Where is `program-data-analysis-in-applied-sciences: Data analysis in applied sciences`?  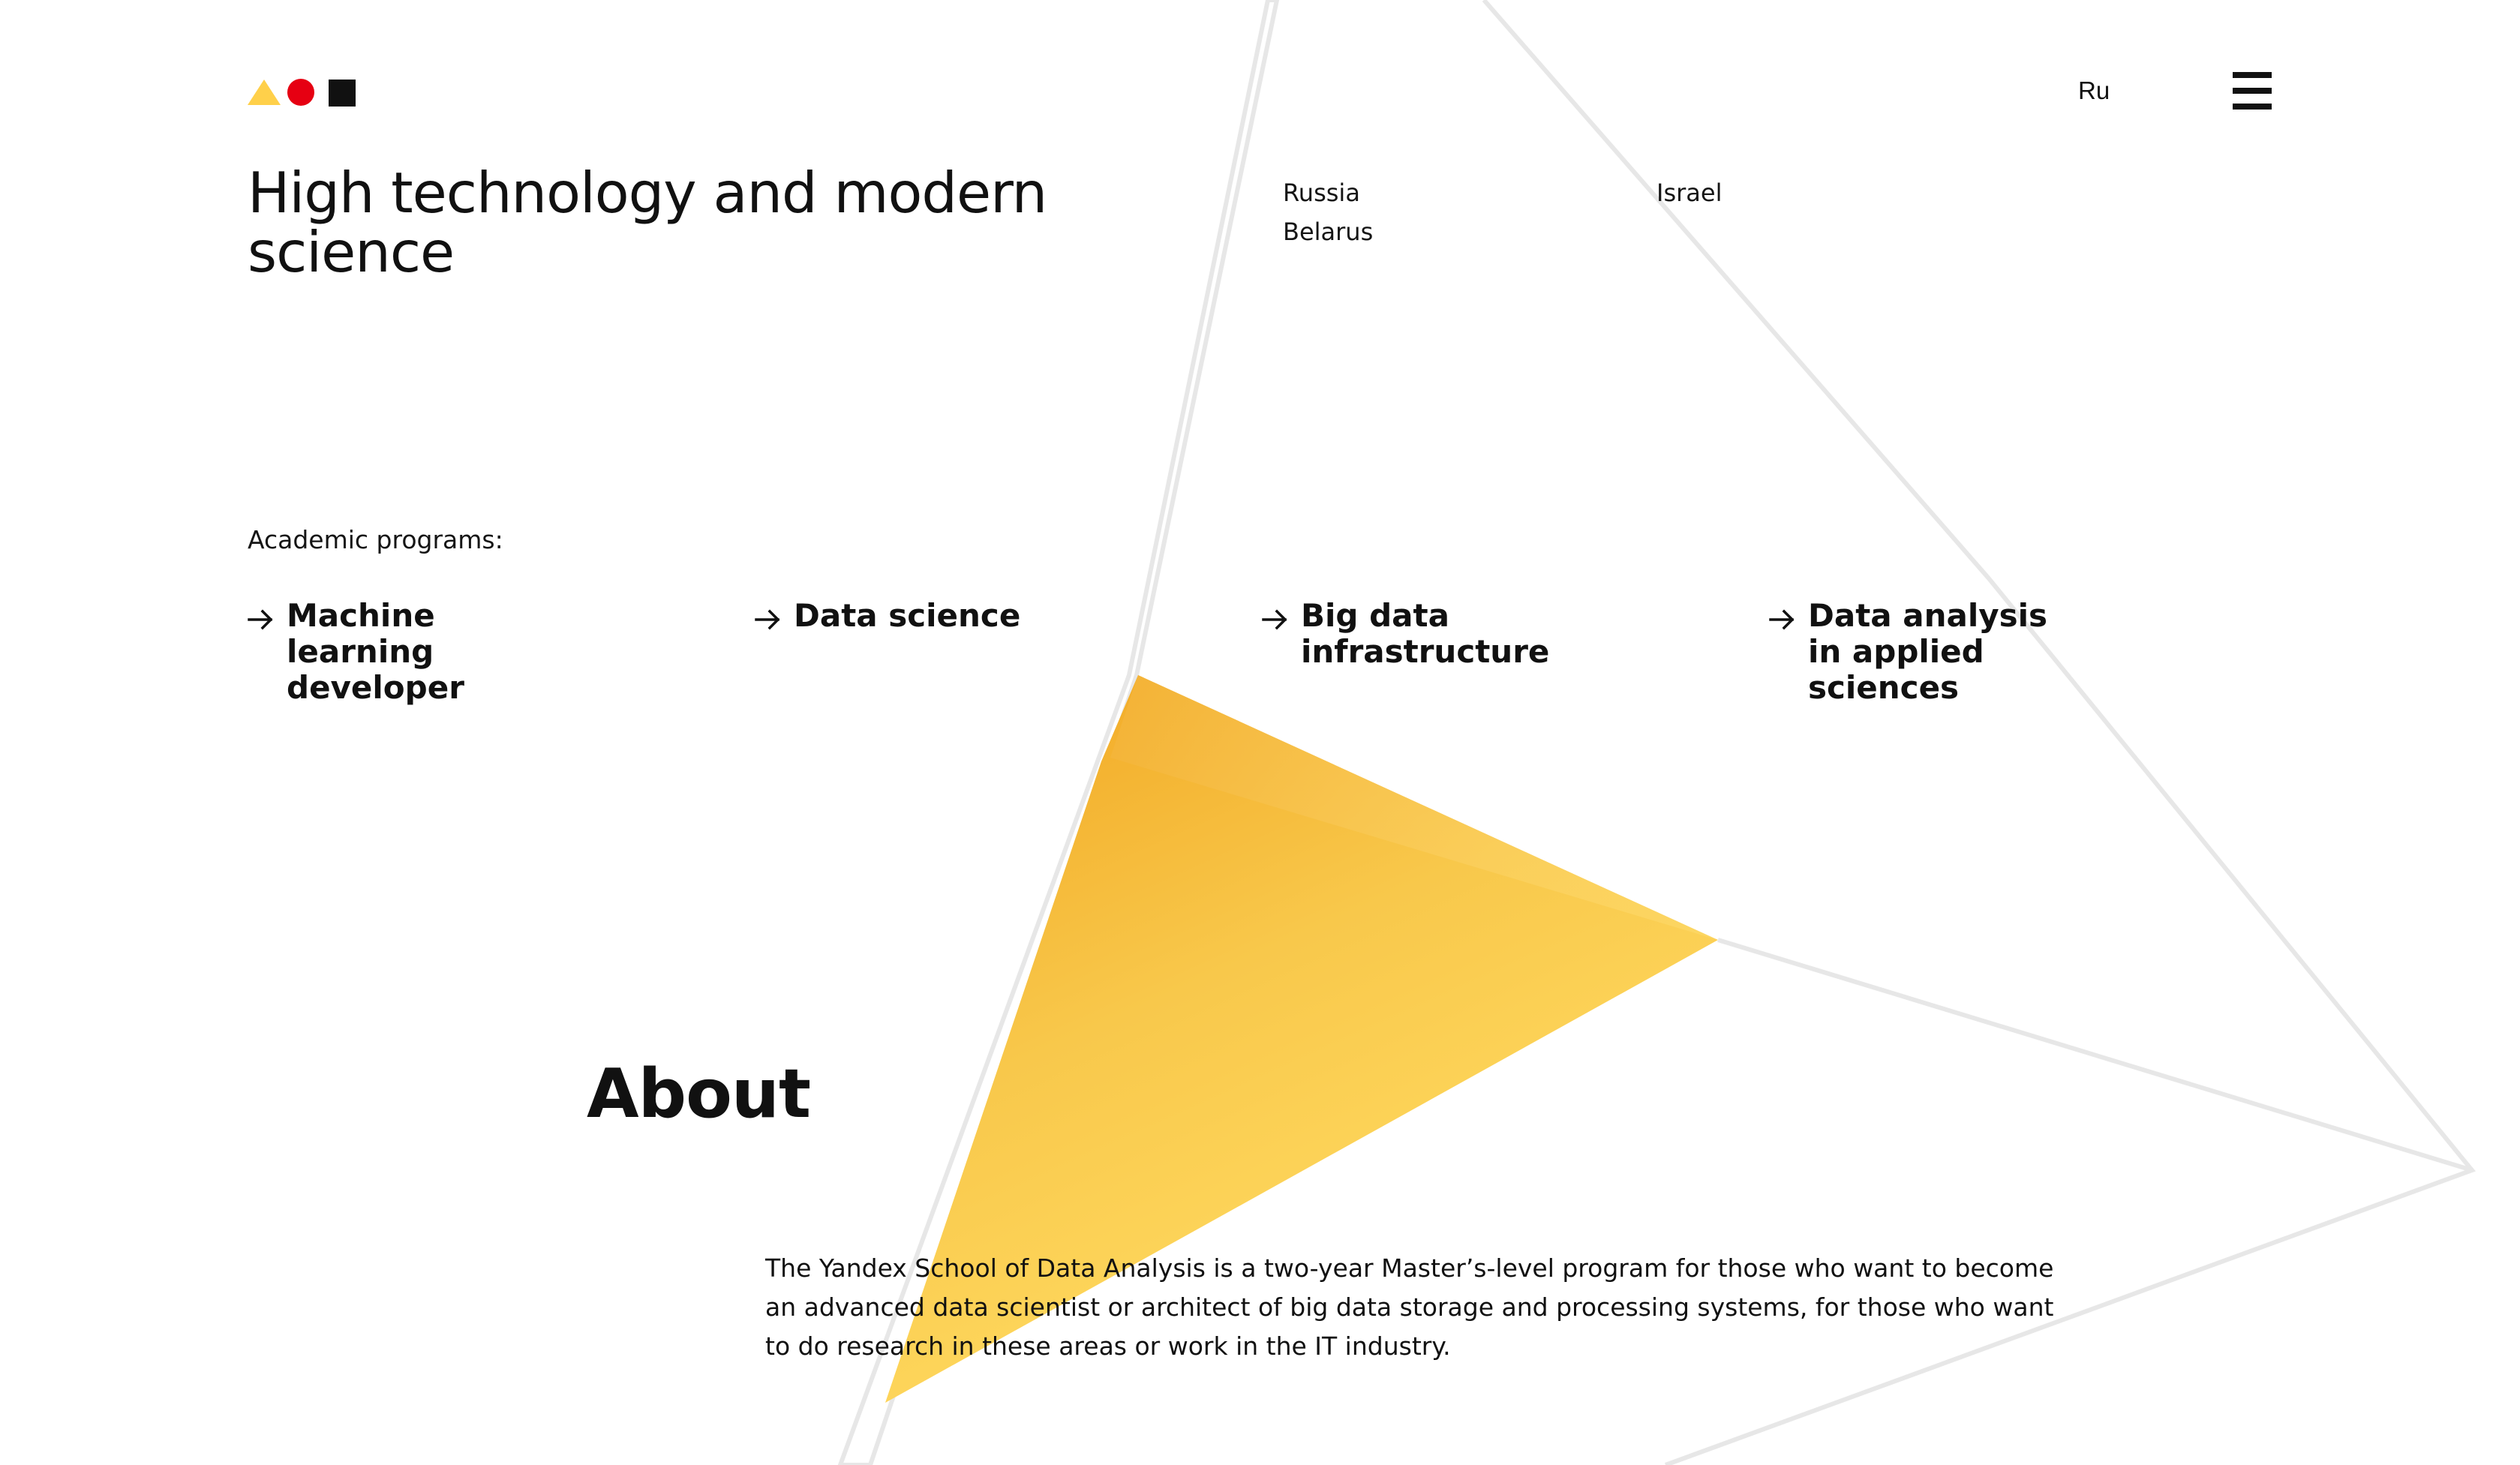 program-data-analysis-in-applied-sciences: Data analysis in applied sciences is located at coordinates (1927, 652).